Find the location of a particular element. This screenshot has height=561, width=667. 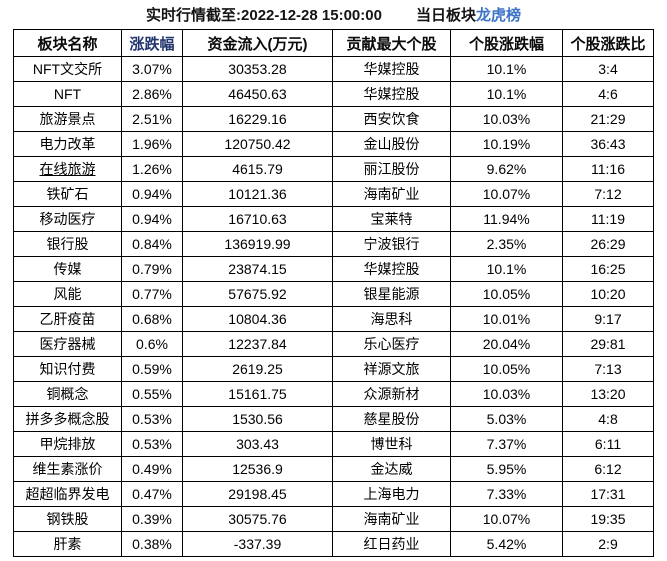

stock-name-cell: 乐心医疗 is located at coordinates (391, 344).